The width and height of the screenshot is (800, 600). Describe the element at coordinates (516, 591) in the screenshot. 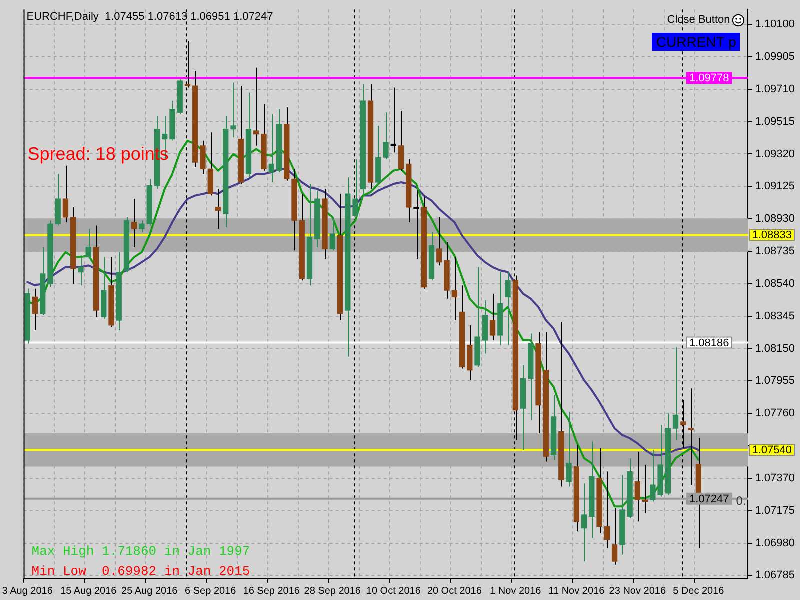

I see `x-tick-label: 1 Nov 2016` at that location.